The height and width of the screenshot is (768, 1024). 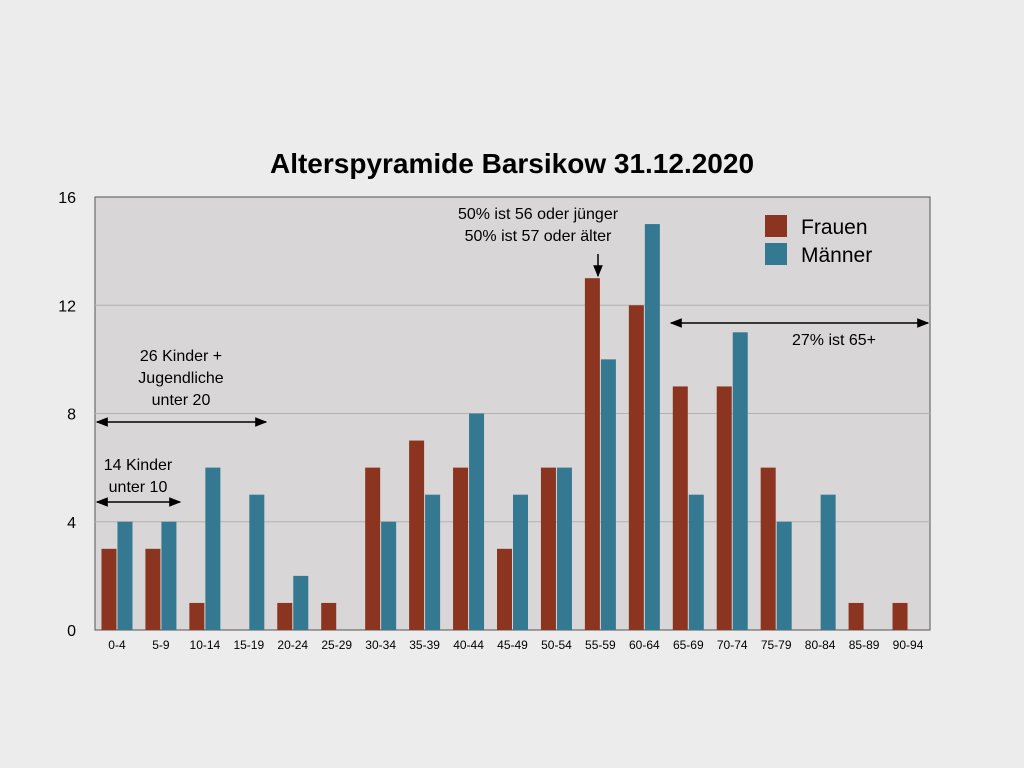 What do you see at coordinates (732, 645) in the screenshot?
I see `x-tick-label: 70-74` at bounding box center [732, 645].